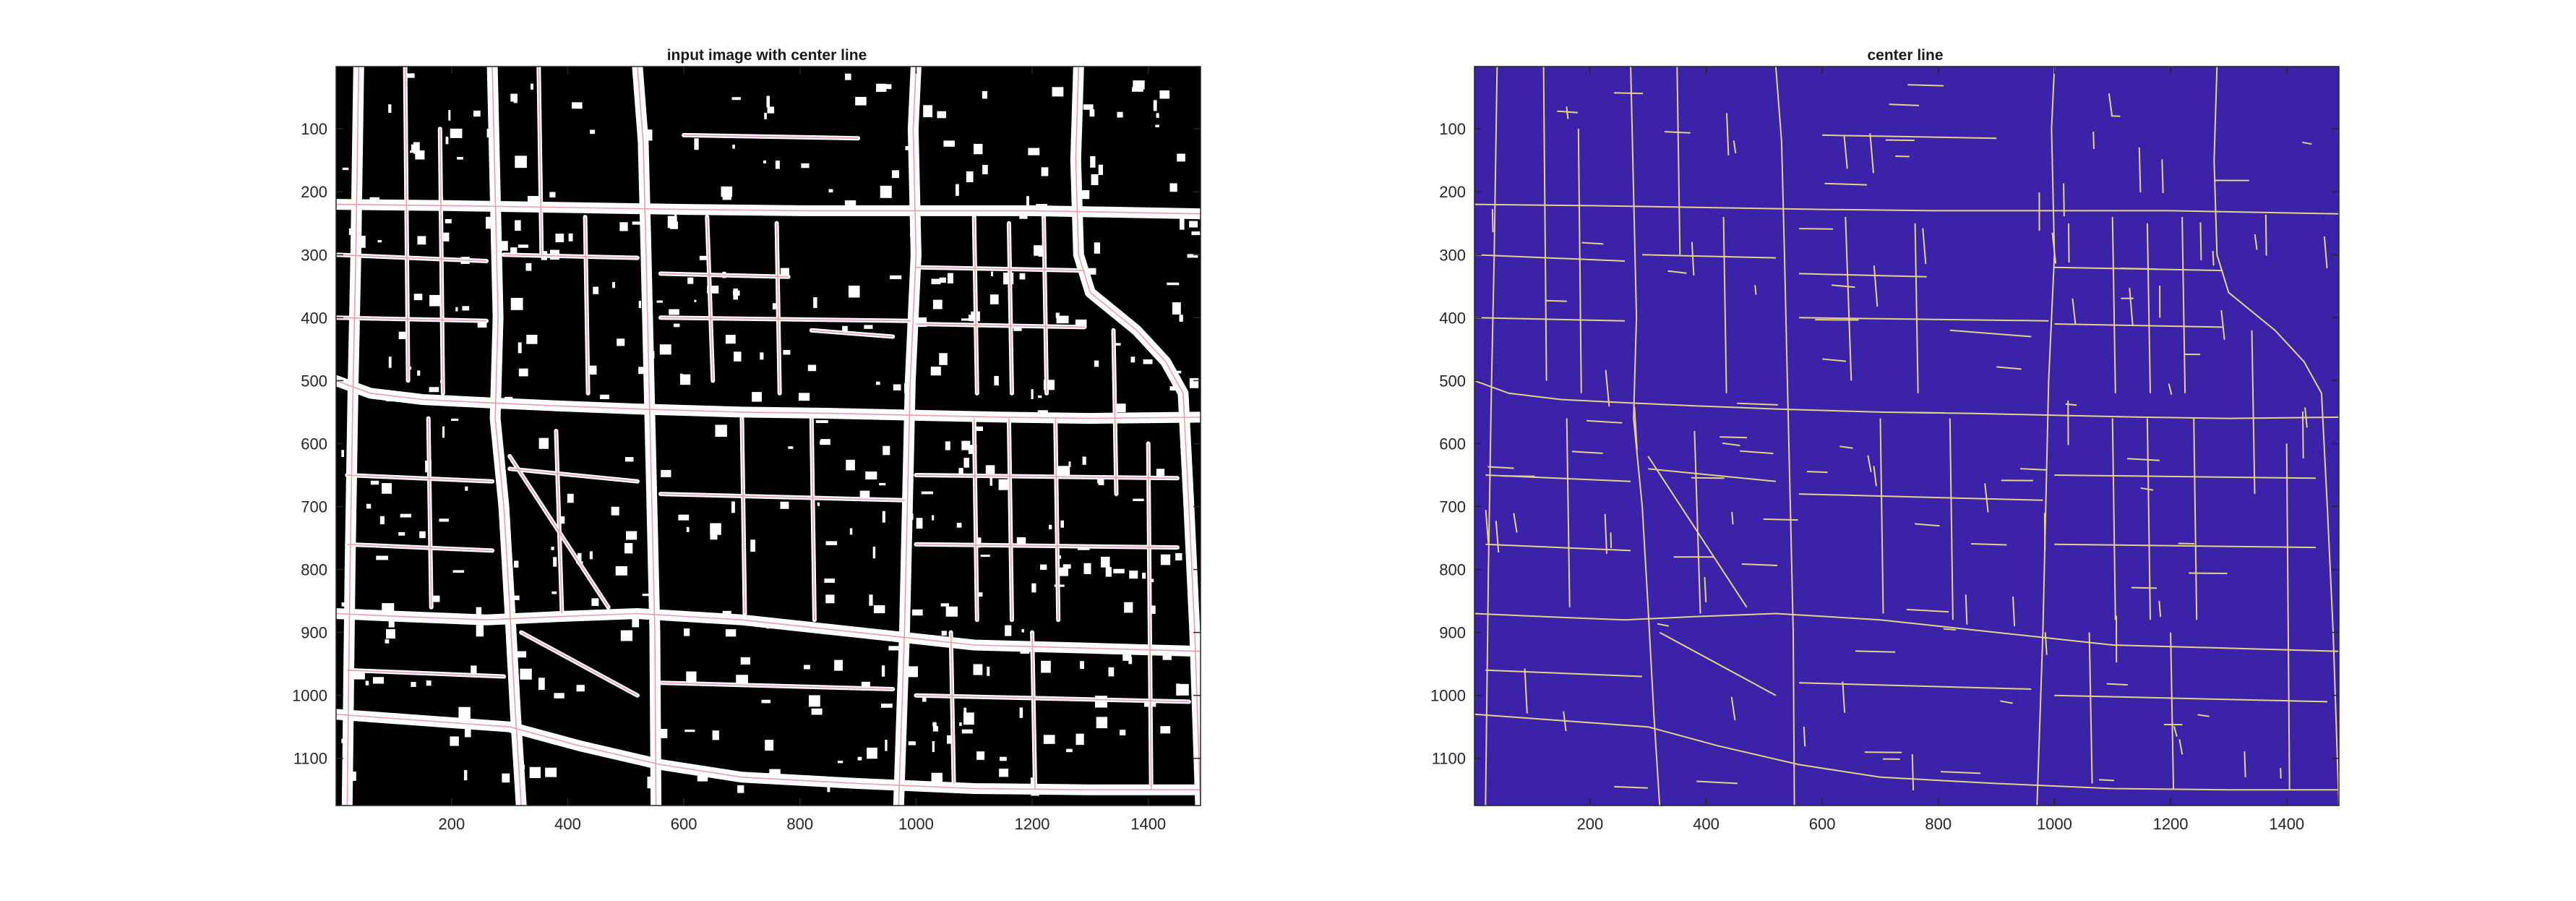 Image resolution: width=2576 pixels, height=901 pixels. Describe the element at coordinates (767, 55) in the screenshot. I see `axes-title: input image with center line` at that location.